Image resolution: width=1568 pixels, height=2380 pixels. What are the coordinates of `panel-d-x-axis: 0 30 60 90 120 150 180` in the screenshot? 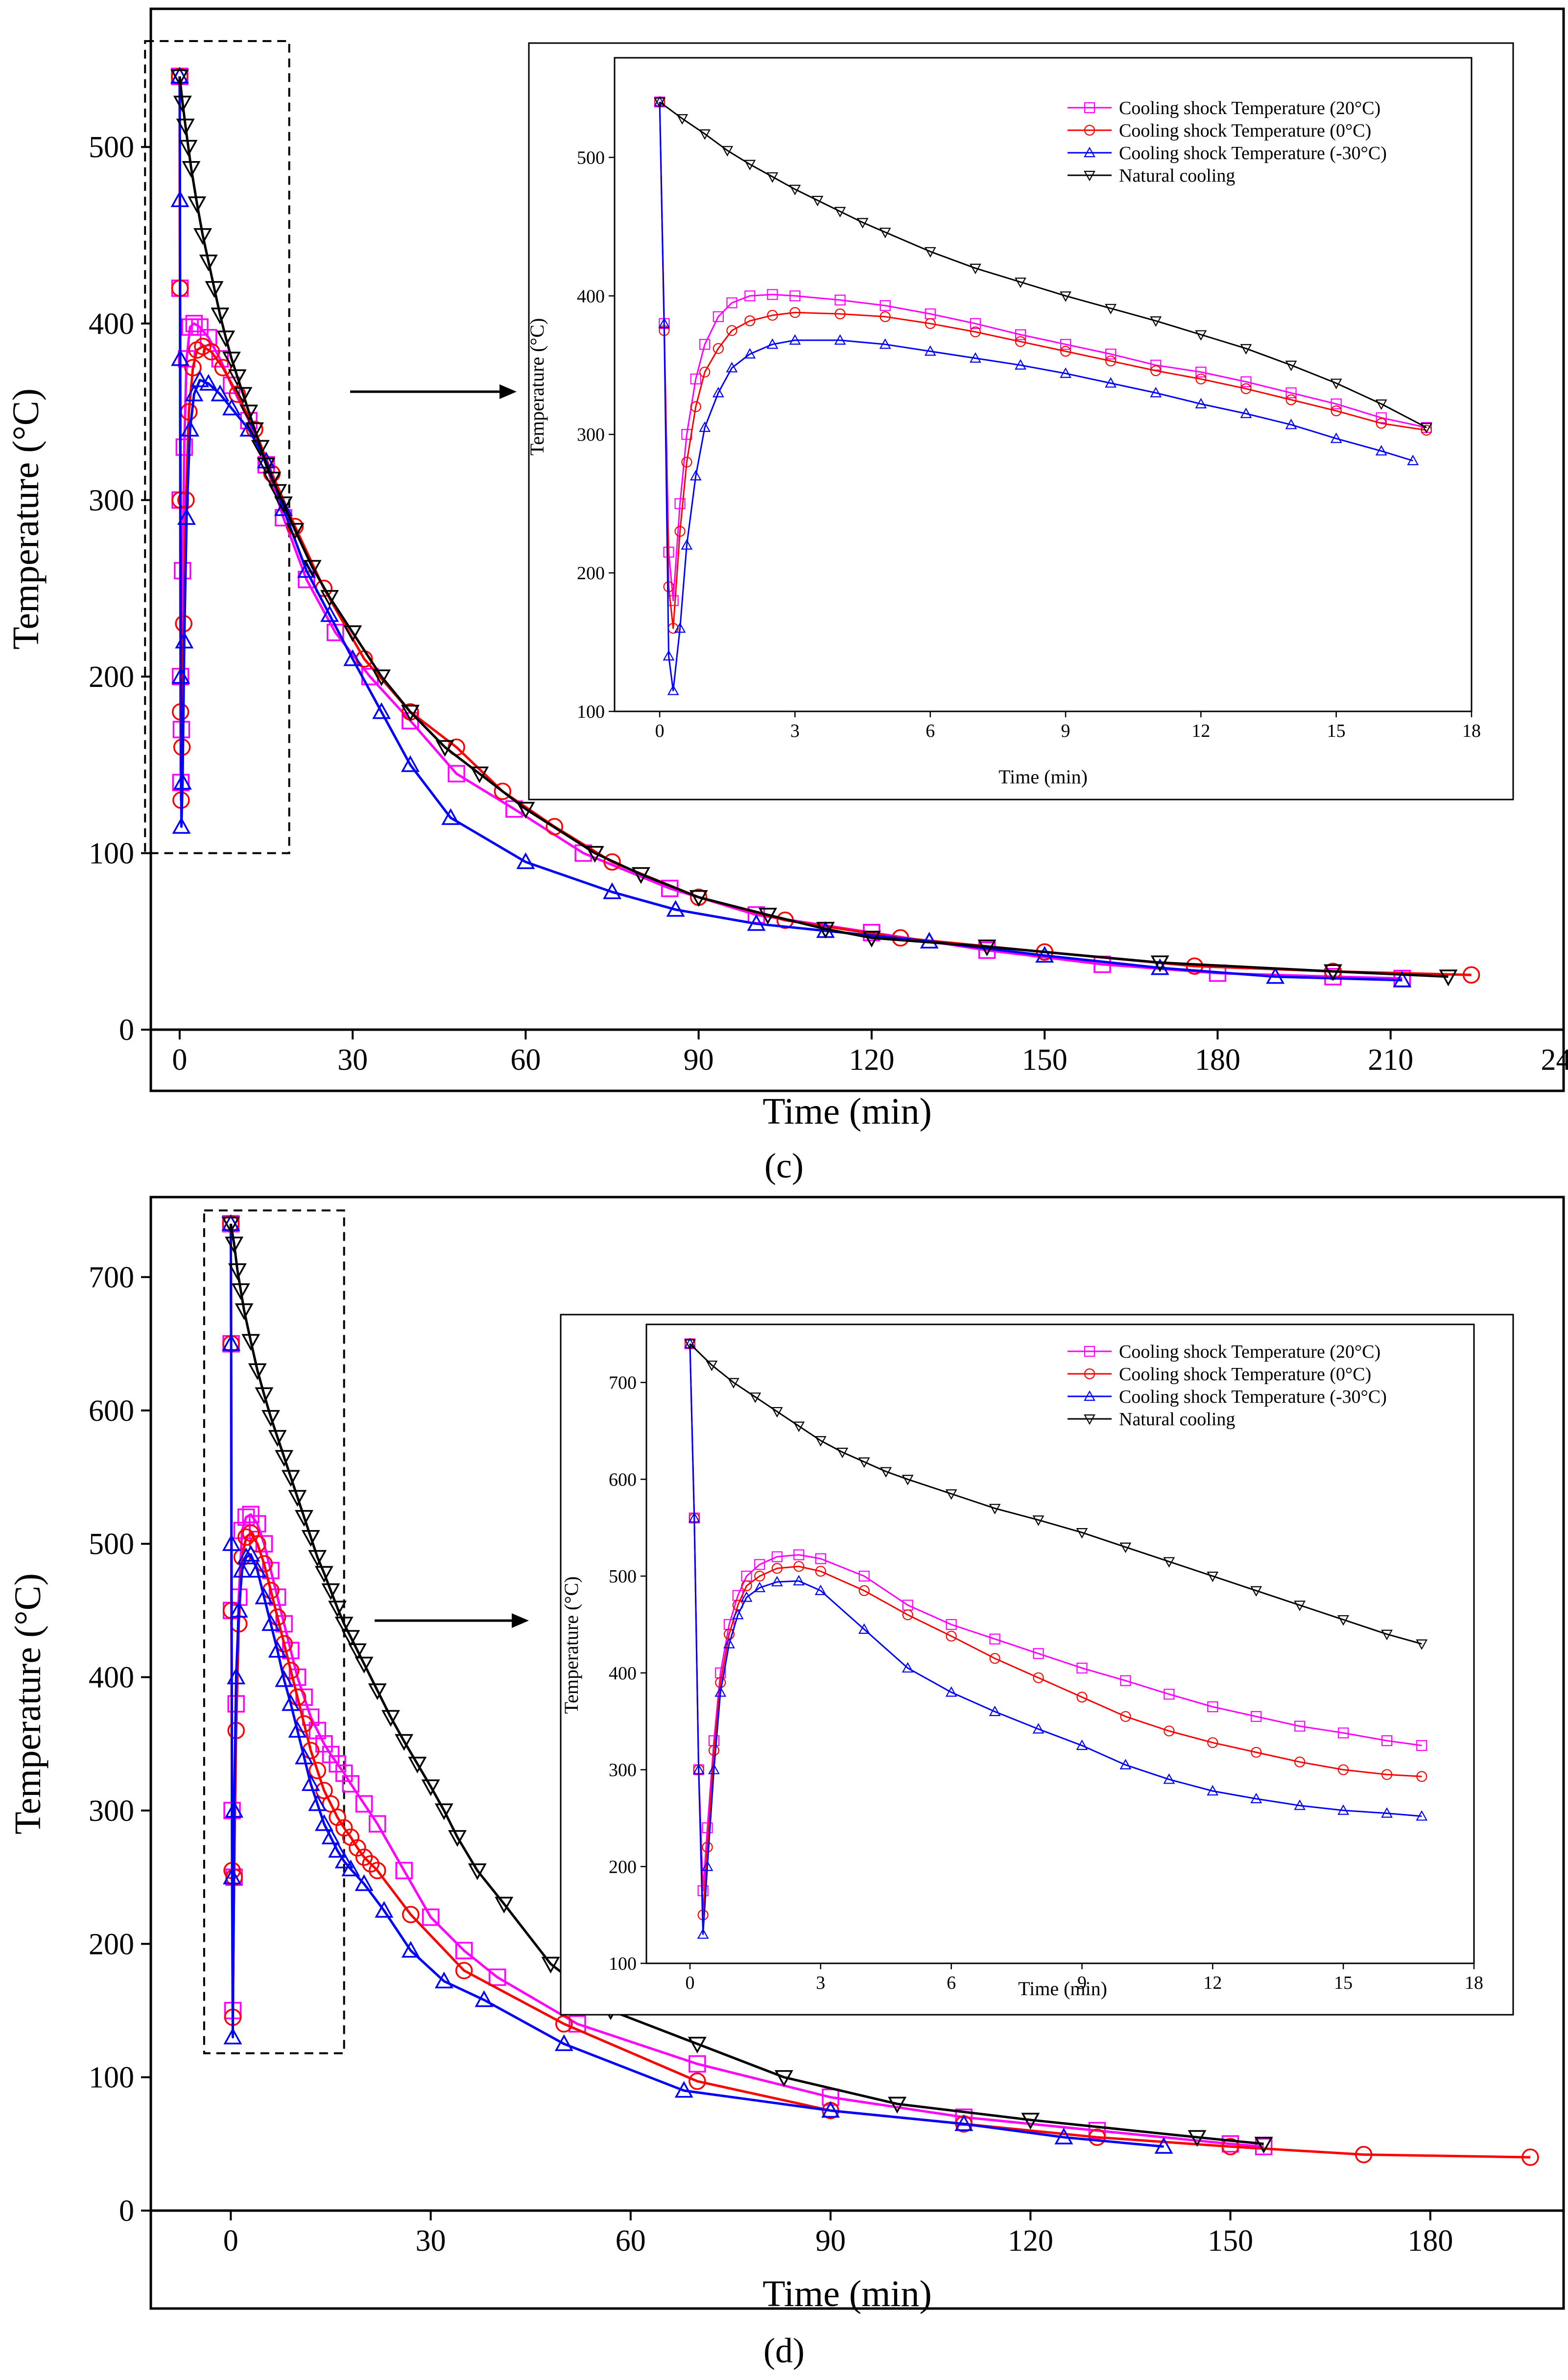 It's located at (838, 2234).